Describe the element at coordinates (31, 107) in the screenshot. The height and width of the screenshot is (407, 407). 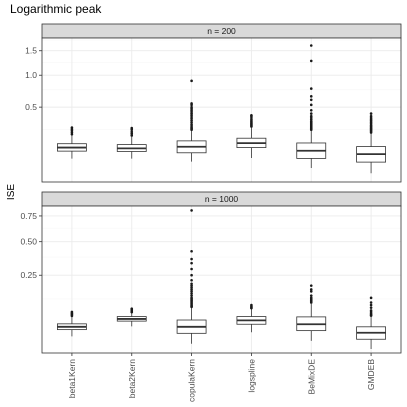
I see `y-tick-label: 0.5` at that location.